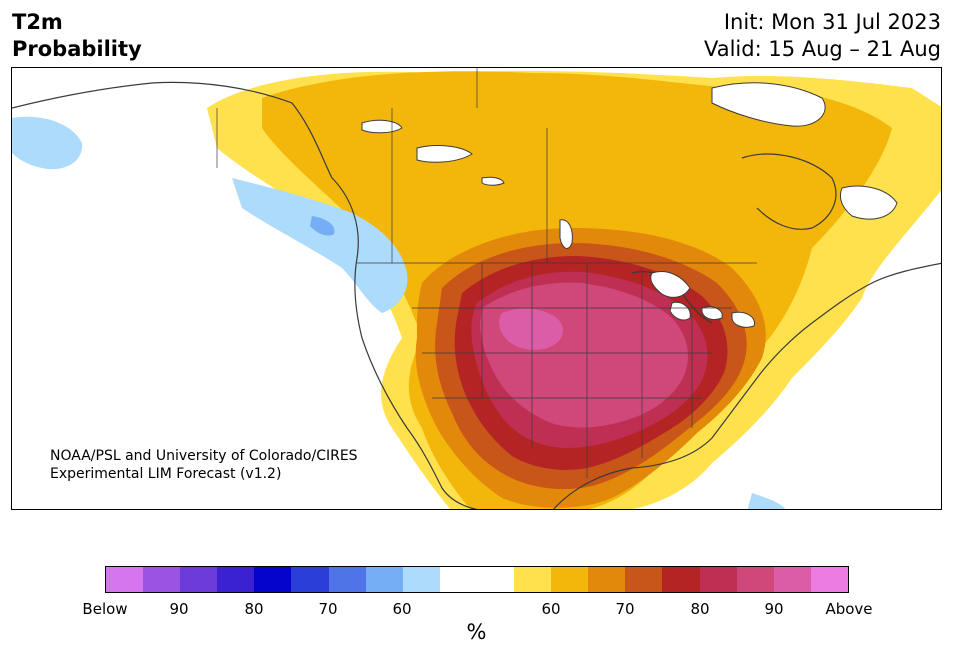 Image resolution: width=953 pixels, height=659 pixels. I want to click on title-variable: T2m, so click(37, 22).